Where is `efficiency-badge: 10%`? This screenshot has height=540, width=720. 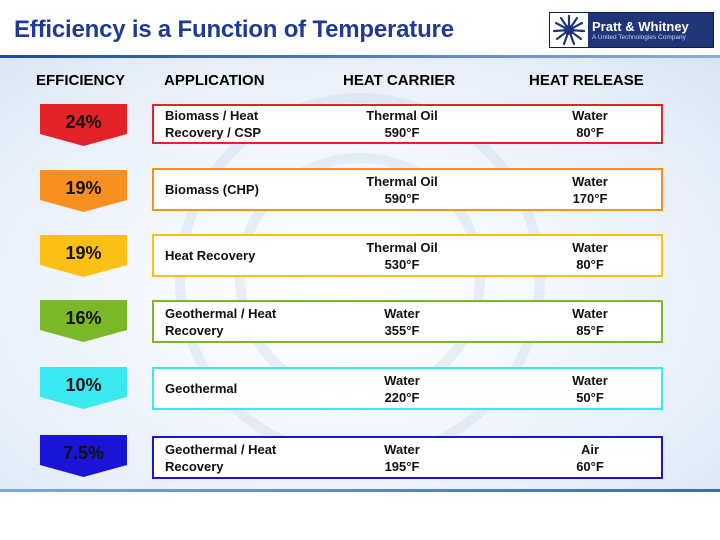
efficiency-badge: 10% is located at coordinates (83, 388).